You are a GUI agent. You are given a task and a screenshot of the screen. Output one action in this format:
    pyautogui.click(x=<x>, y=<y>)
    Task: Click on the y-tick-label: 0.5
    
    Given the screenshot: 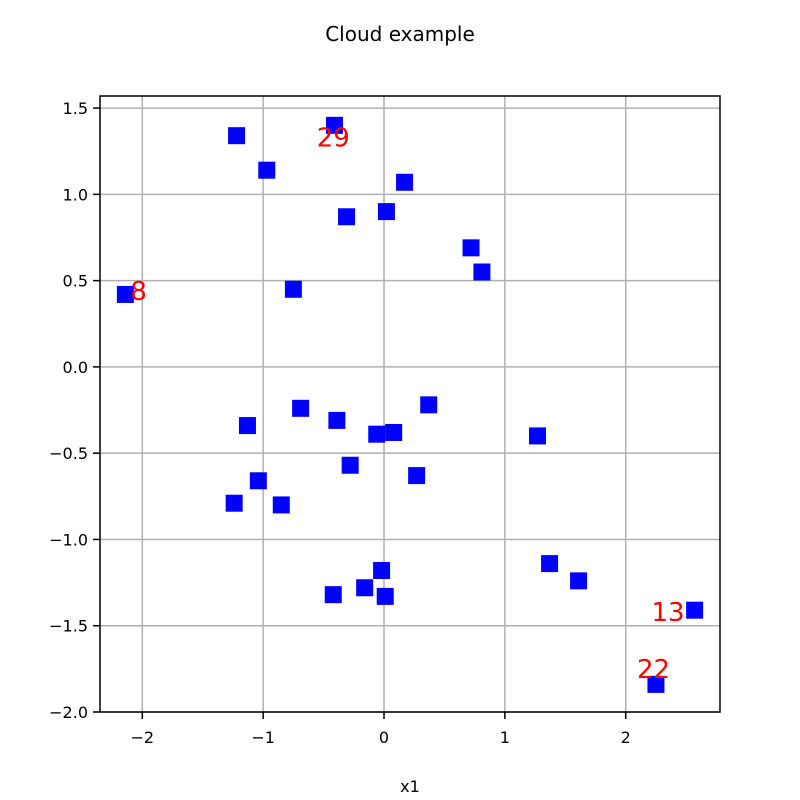 What is the action you would take?
    pyautogui.click(x=75, y=281)
    